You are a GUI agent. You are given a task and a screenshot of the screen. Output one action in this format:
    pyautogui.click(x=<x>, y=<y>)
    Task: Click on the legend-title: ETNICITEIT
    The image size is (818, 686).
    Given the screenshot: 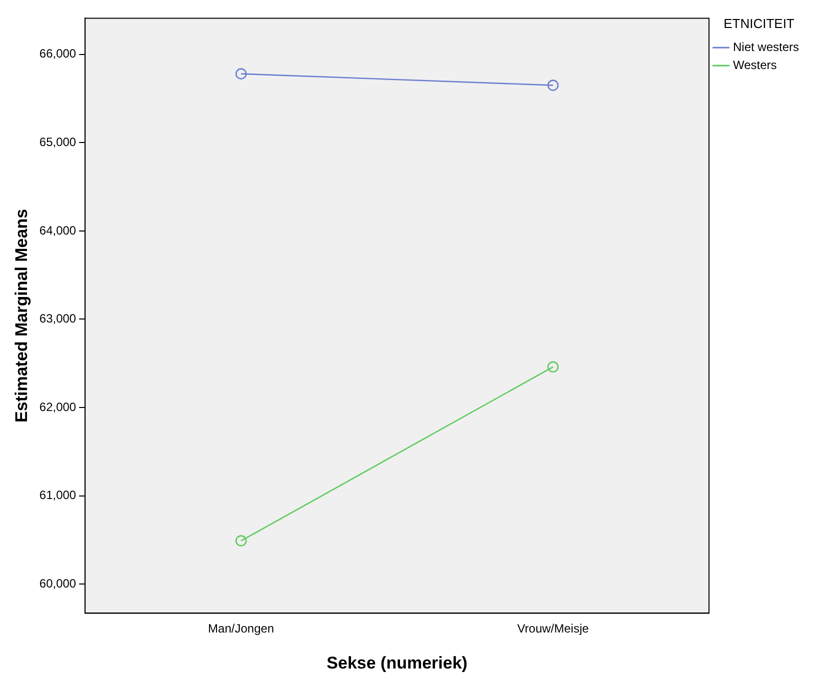 What is the action you would take?
    pyautogui.click(x=759, y=24)
    